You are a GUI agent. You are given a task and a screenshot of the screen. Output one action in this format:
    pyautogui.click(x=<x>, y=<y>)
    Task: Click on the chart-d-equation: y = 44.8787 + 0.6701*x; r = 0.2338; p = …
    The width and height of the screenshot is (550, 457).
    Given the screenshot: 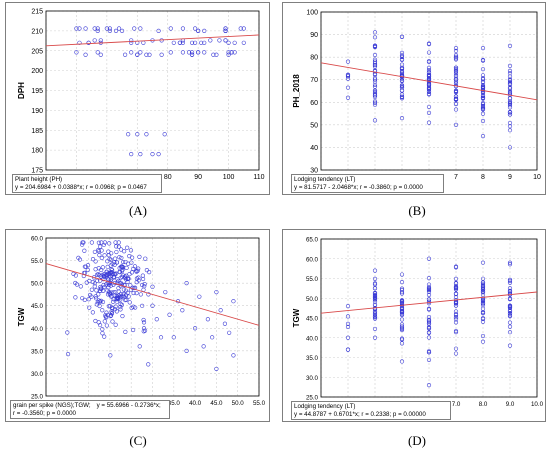 What is the action you would take?
    pyautogui.click(x=360, y=414)
    